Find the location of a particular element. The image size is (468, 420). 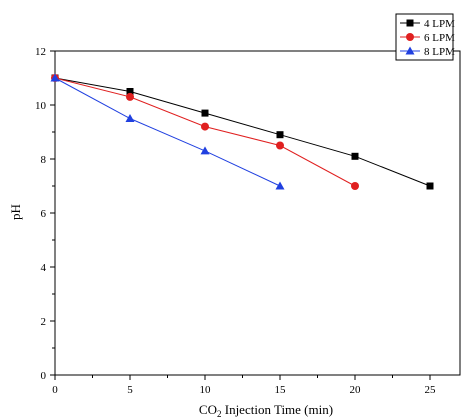

y-axis-title: pH is located at coordinates (15, 212).